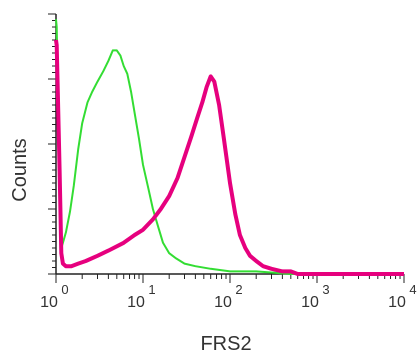 Image resolution: width=419 pixels, height=359 pixels. What do you see at coordinates (225, 344) in the screenshot?
I see `x-axis-label: FRS2` at bounding box center [225, 344].